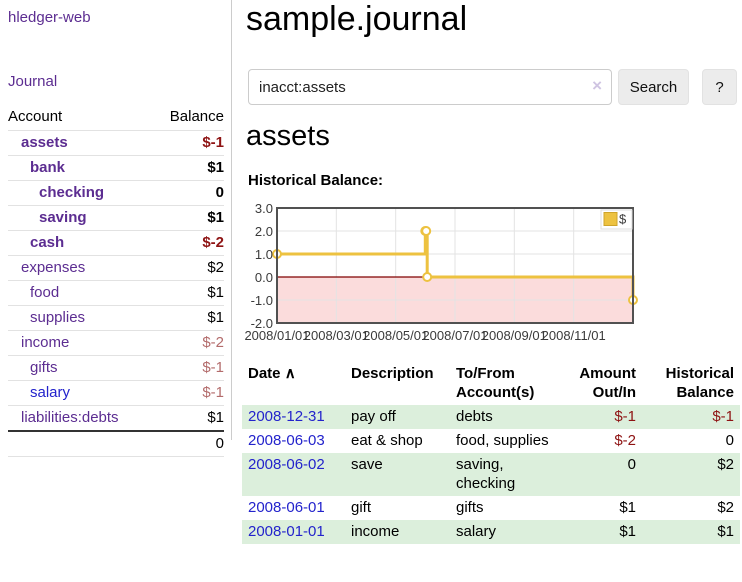 The height and width of the screenshot is (582, 742). I want to click on svg-text: 2008/07/01, so click(454, 335).